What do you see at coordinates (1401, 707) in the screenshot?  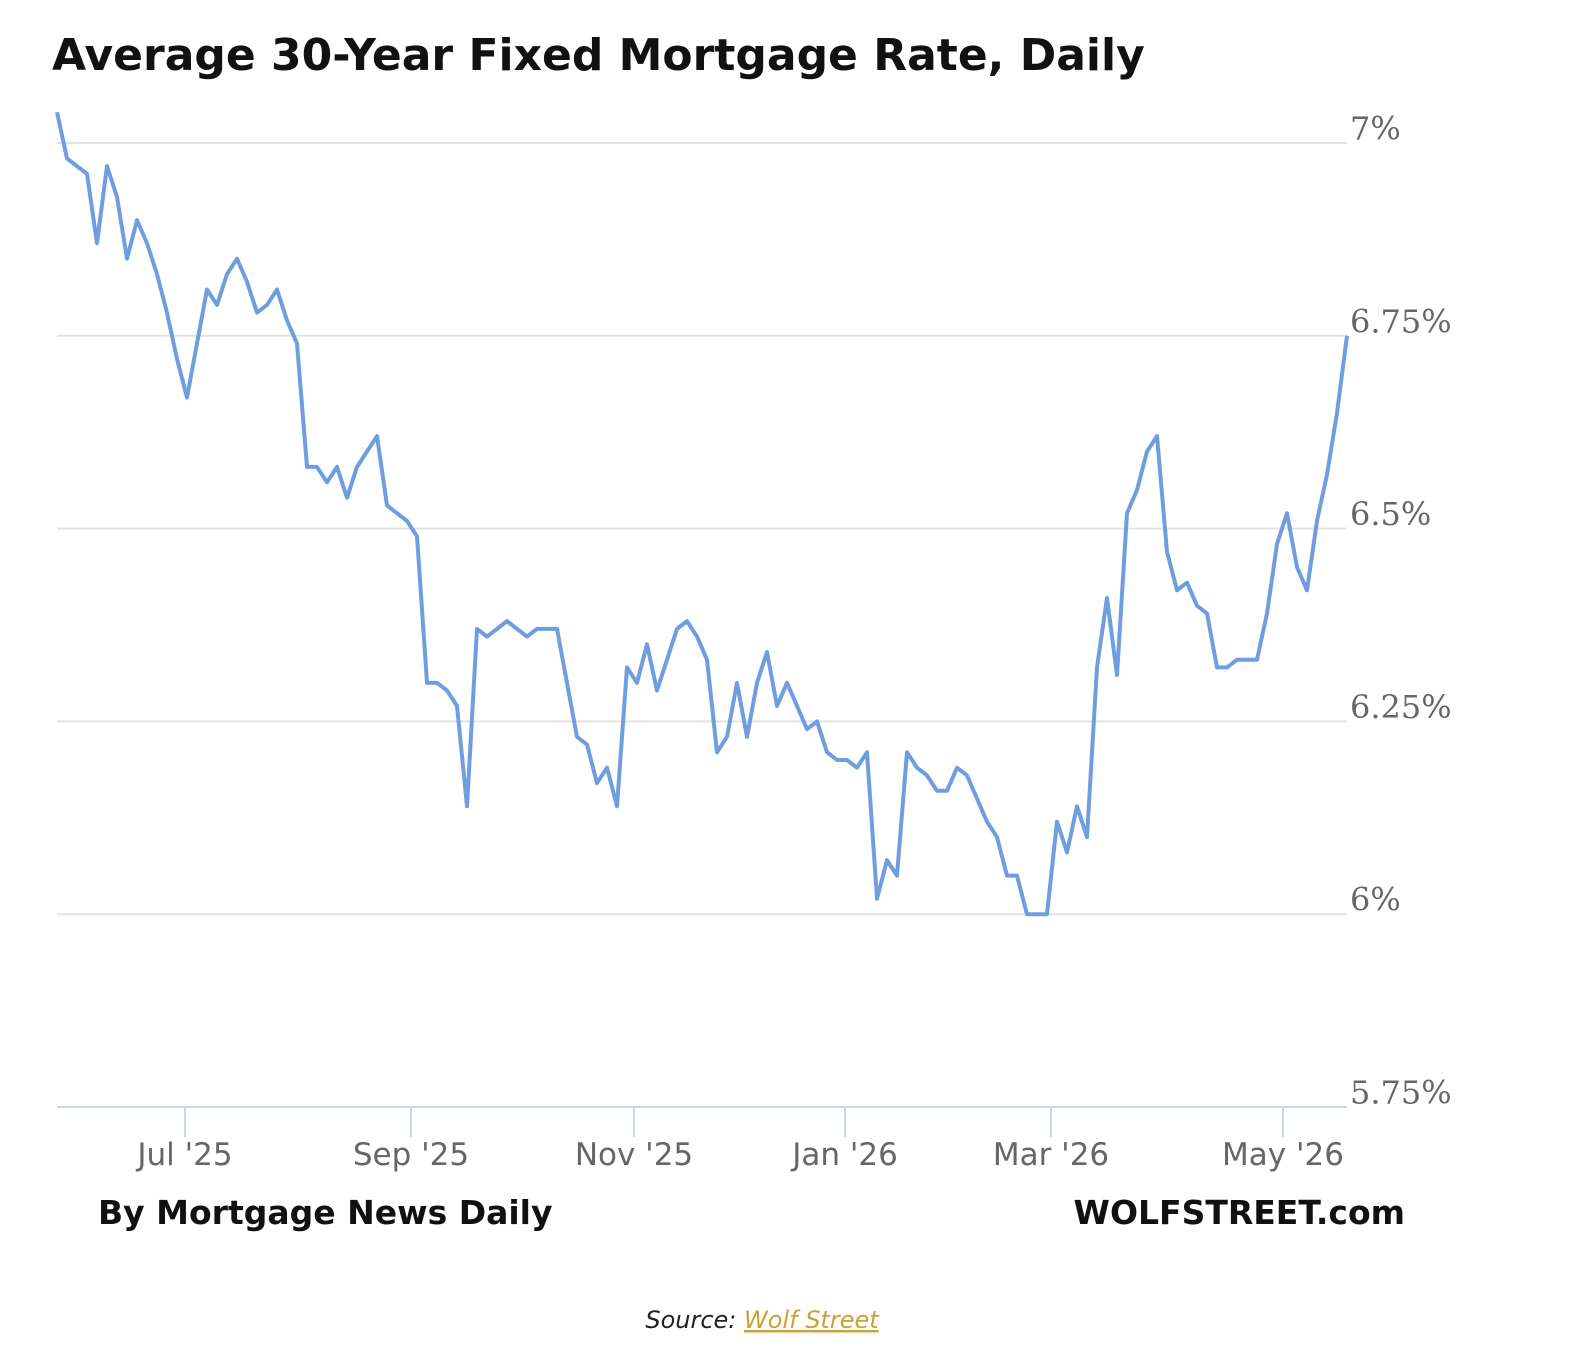 I see `y-tick-label: 6.25%` at bounding box center [1401, 707].